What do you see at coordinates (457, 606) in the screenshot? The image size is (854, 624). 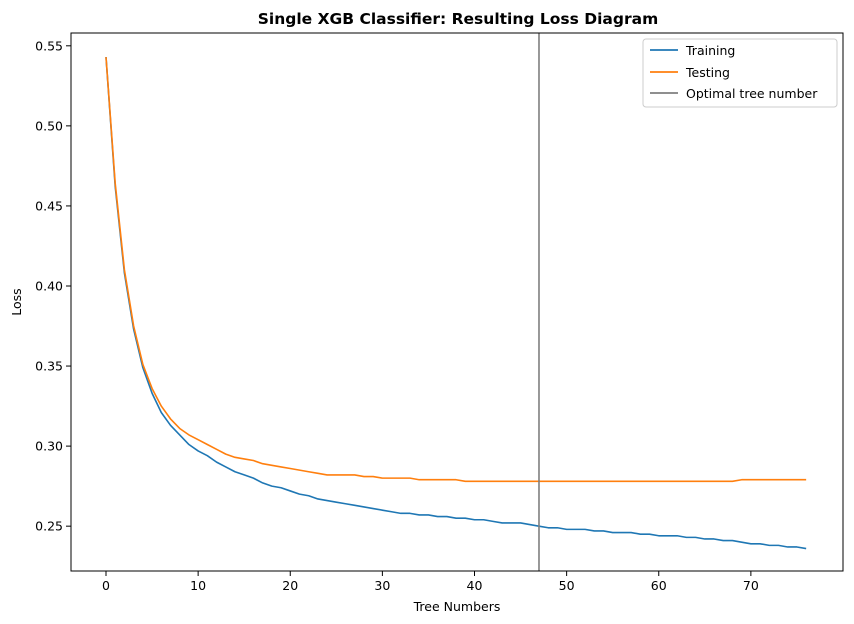 I see `x-axis-label: Tree Numbers` at bounding box center [457, 606].